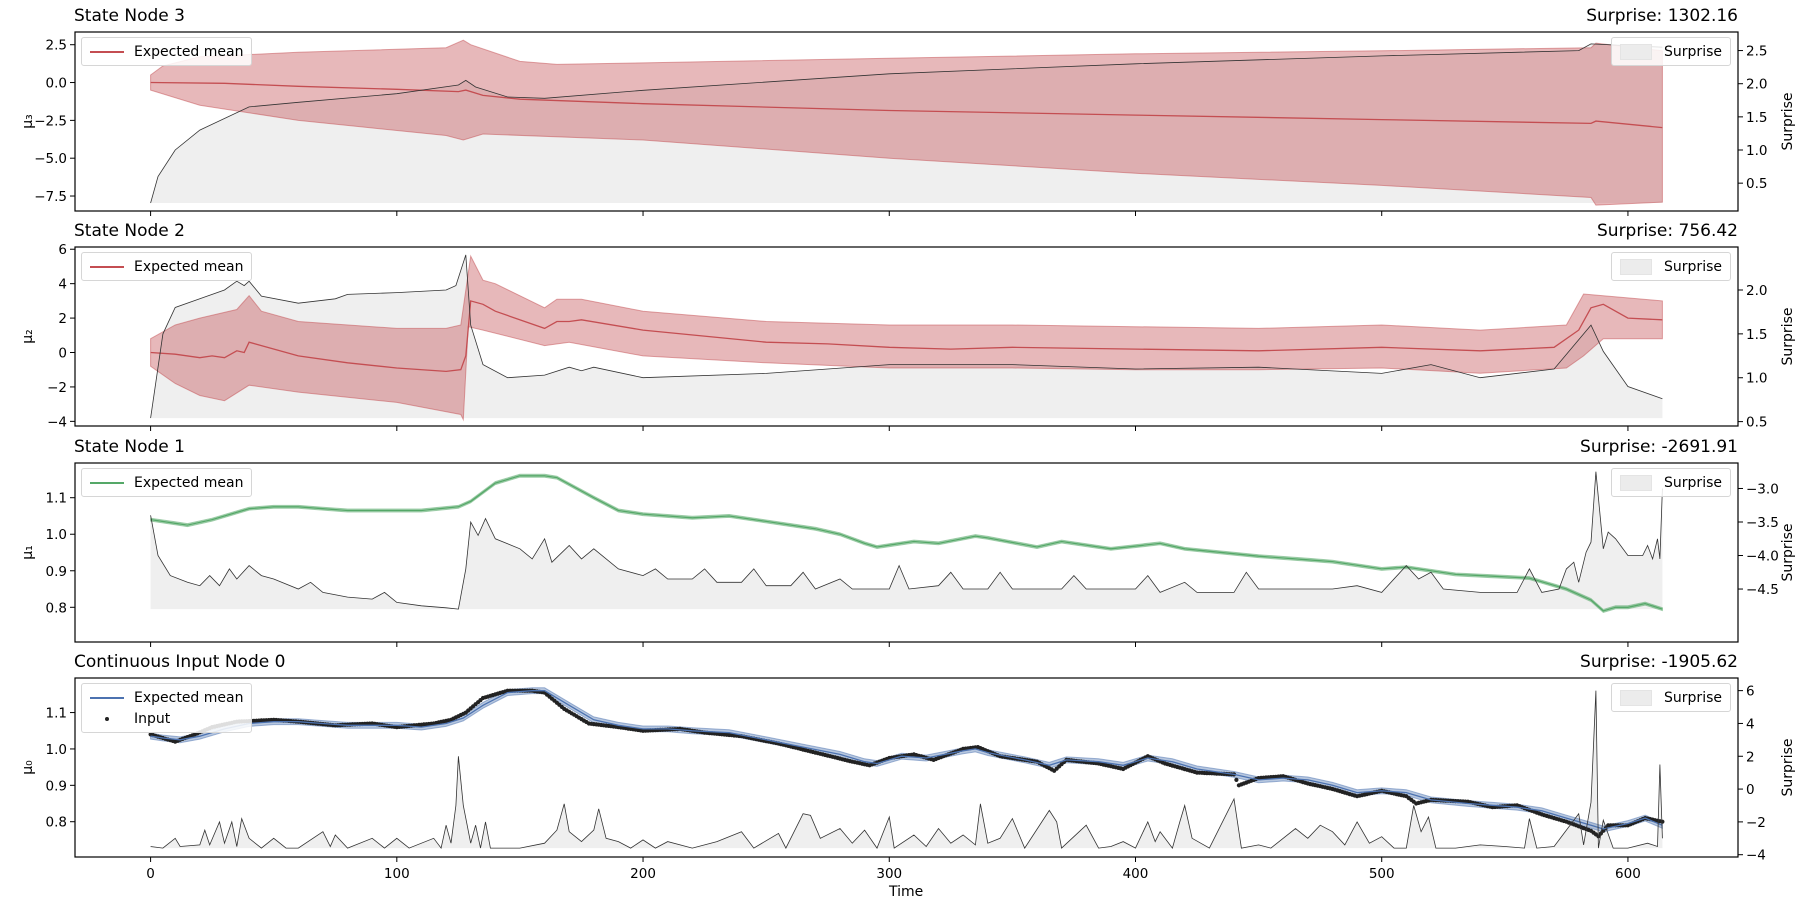  What do you see at coordinates (1762, 557) in the screenshot?
I see `y2-tick-label: −4.0` at bounding box center [1762, 557].